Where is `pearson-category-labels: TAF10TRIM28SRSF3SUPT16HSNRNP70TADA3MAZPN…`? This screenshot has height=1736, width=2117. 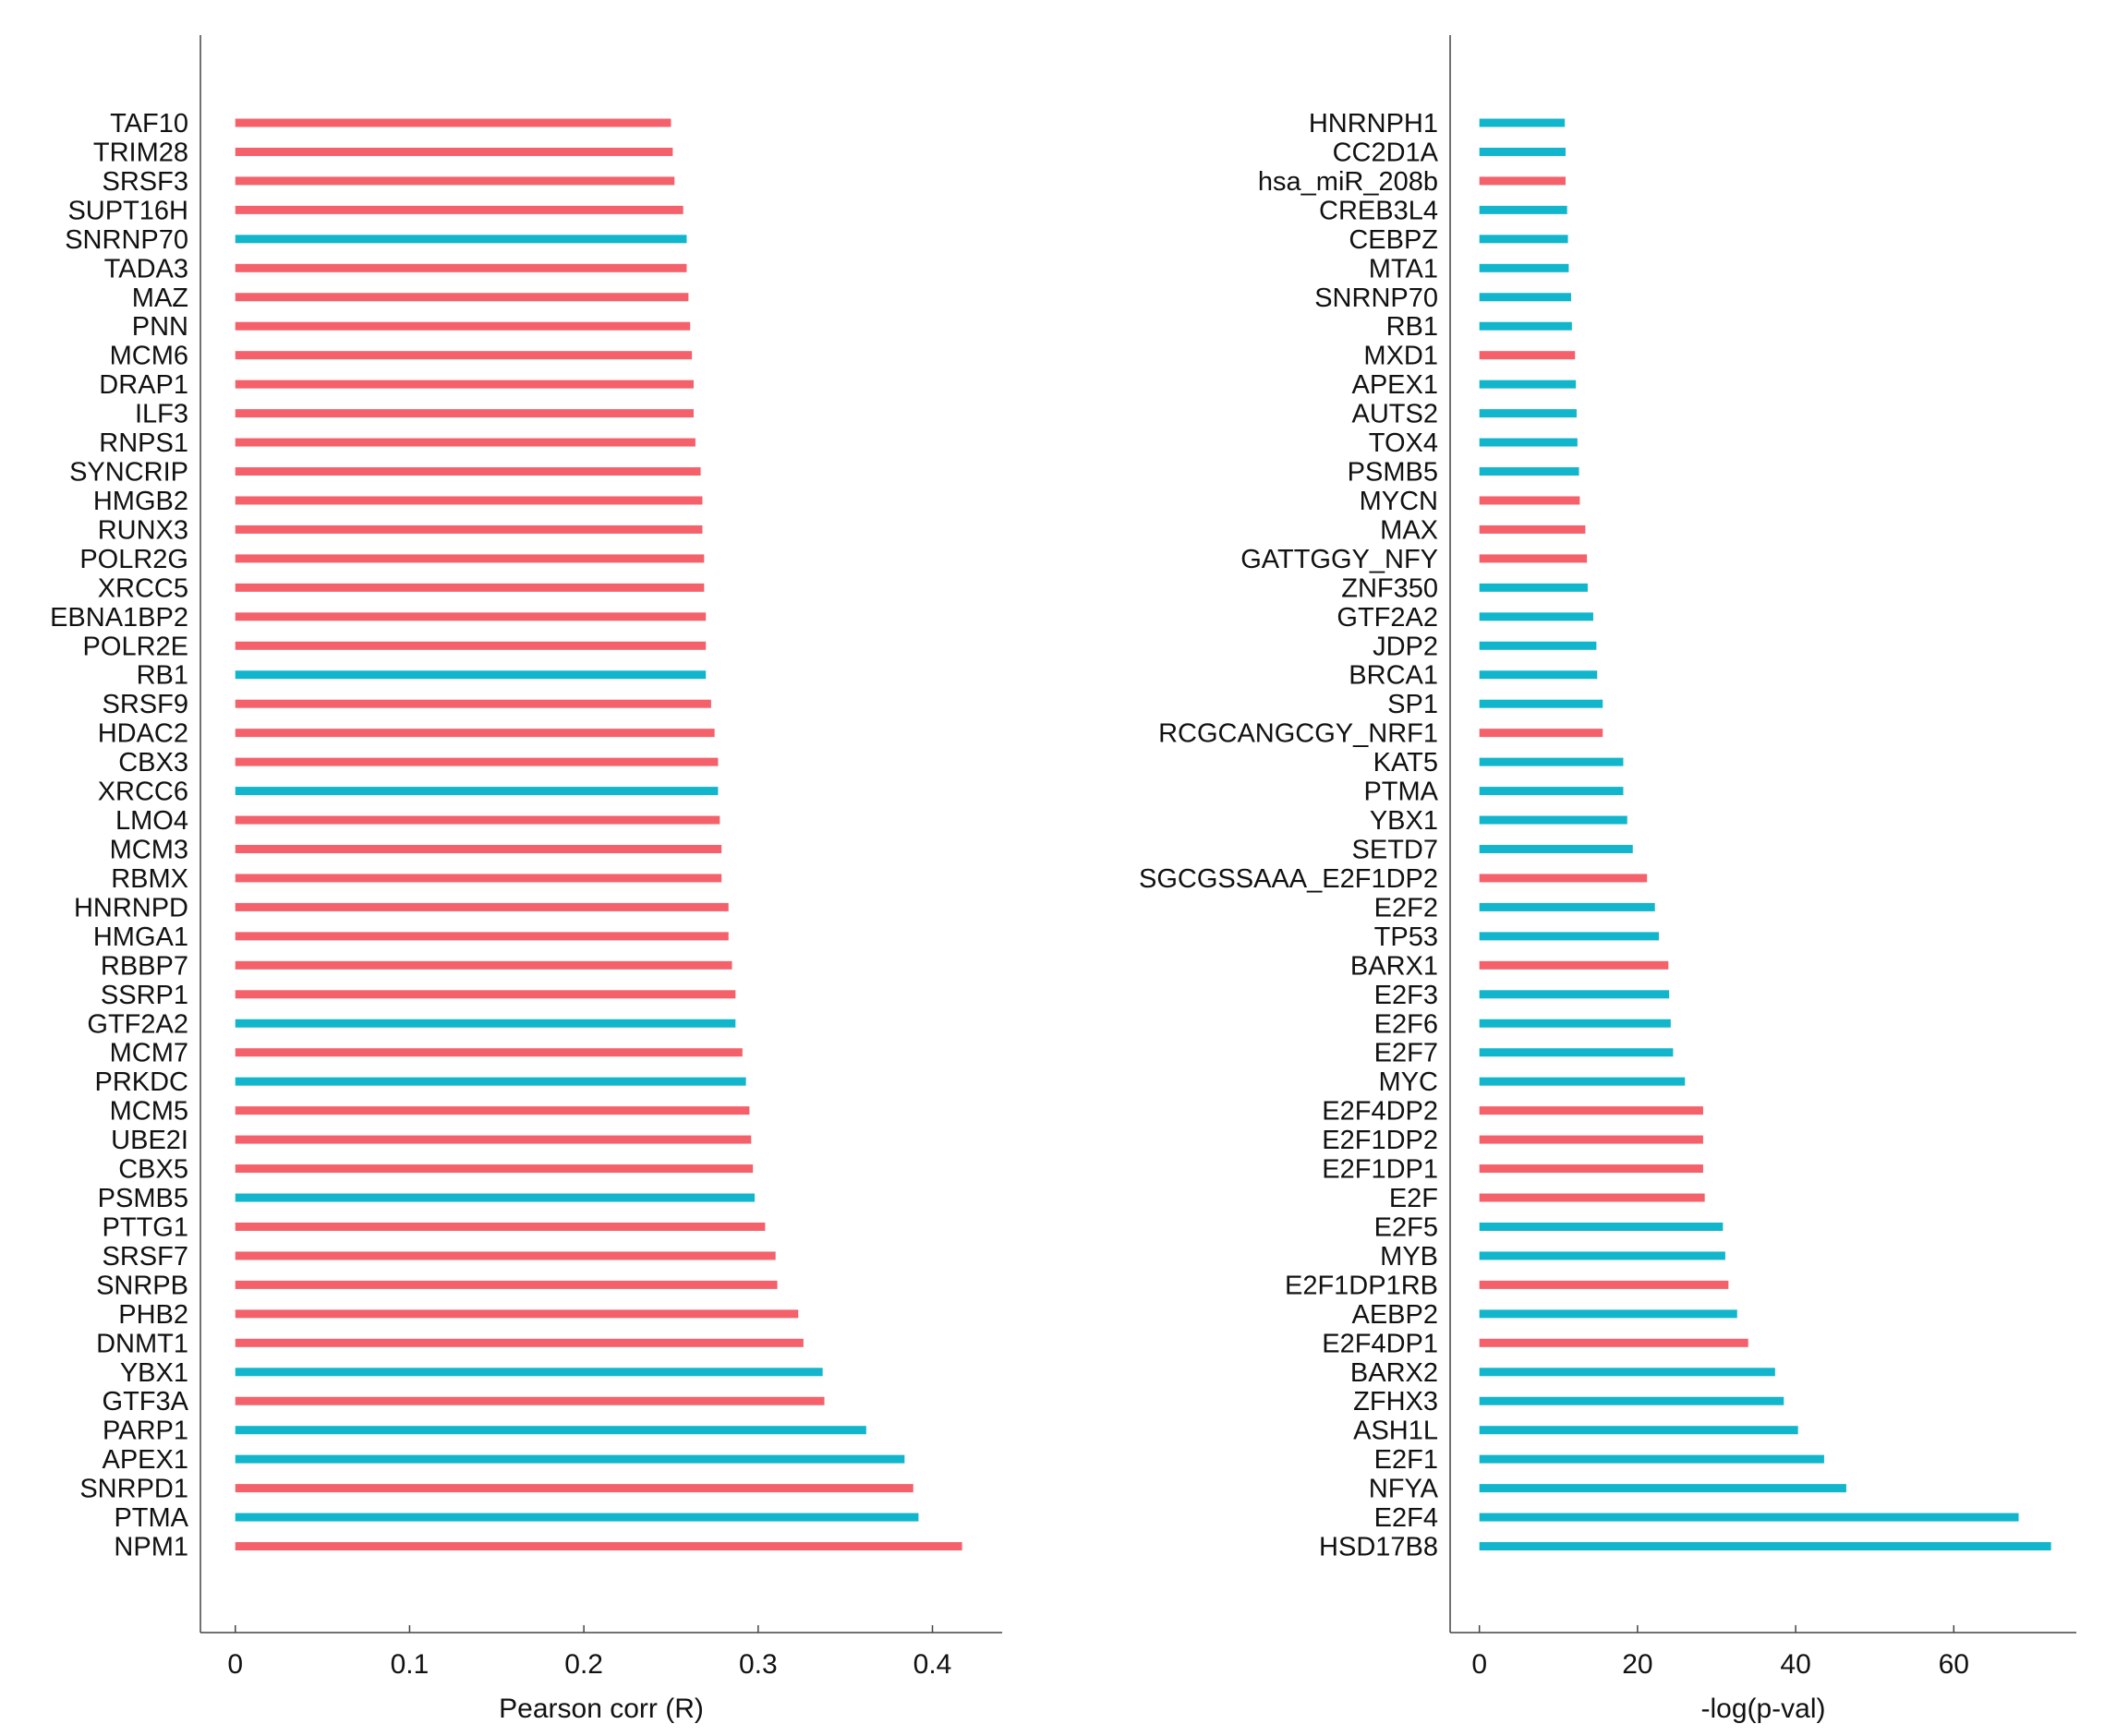
pearson-category-labels: TAF10TRIM28SRSF3SUPT16HSNRNP70TADA3MAZPN… is located at coordinates (119, 835).